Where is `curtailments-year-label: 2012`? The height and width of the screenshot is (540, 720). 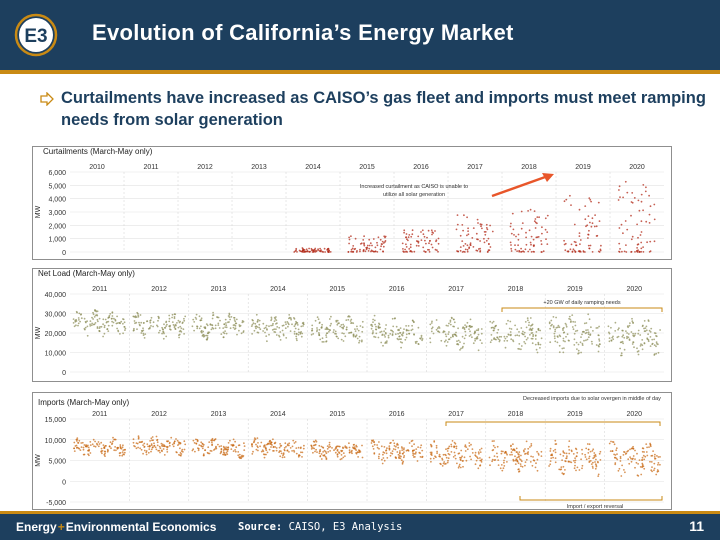 curtailments-year-label: 2012 is located at coordinates (205, 167).